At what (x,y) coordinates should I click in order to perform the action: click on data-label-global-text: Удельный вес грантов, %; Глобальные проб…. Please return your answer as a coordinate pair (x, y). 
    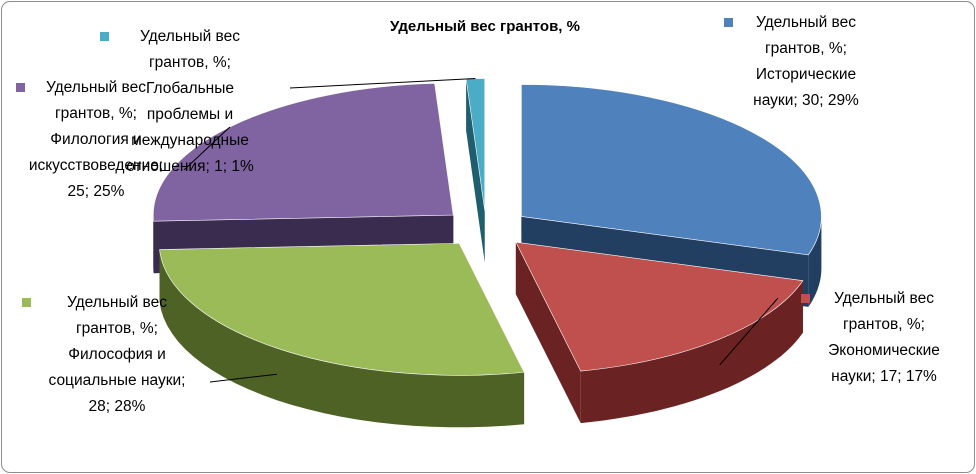
    Looking at the image, I should click on (190, 101).